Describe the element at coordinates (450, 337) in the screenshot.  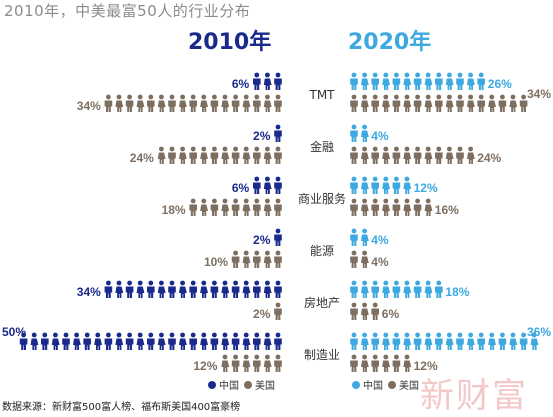
I see `row-2020-china: 36%` at that location.